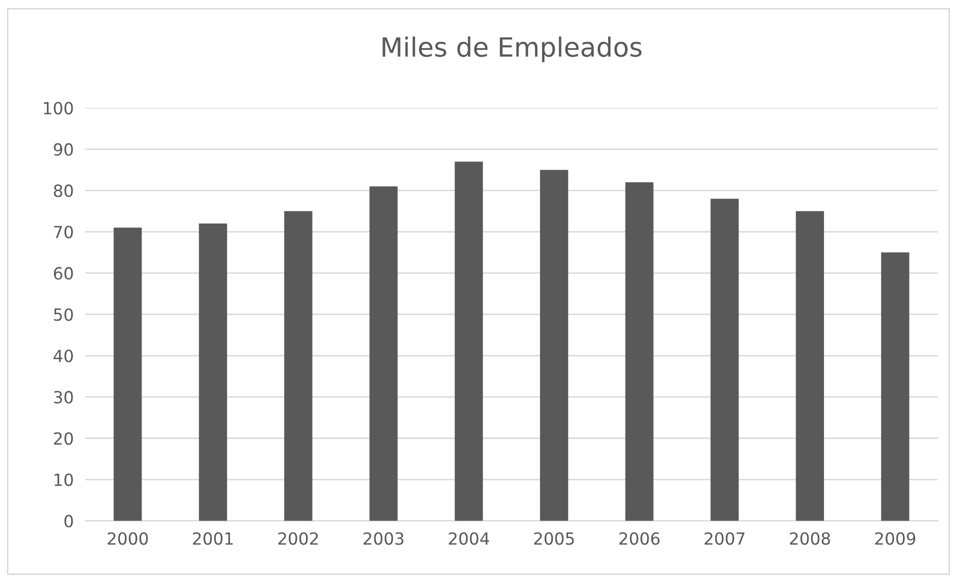 This screenshot has height=580, width=956. I want to click on x-tick-label: 2003, so click(384, 538).